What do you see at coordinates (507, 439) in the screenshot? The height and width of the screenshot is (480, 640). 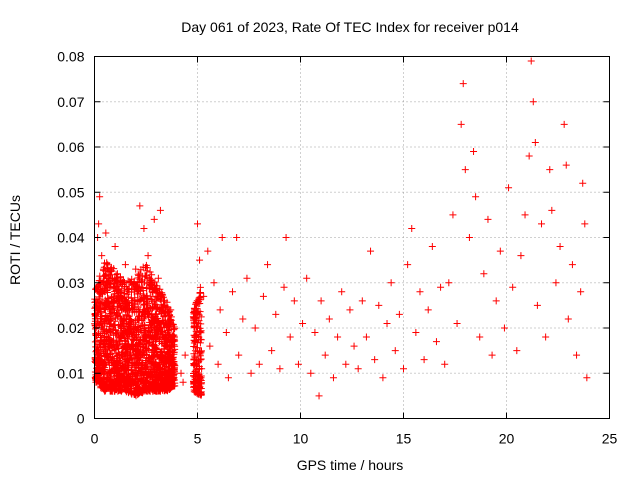 I see `x-tick-label: 20` at bounding box center [507, 439].